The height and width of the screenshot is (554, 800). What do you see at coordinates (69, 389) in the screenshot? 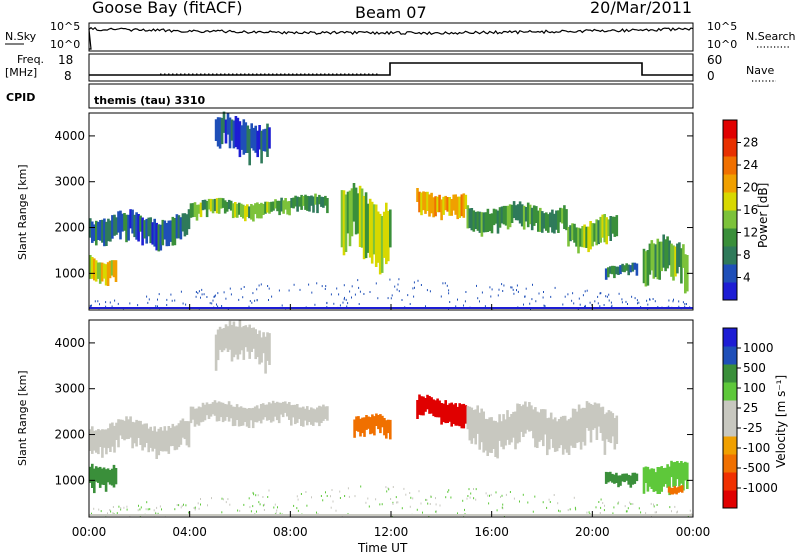
I see `velocity-ytick-label: 3000` at bounding box center [69, 389].